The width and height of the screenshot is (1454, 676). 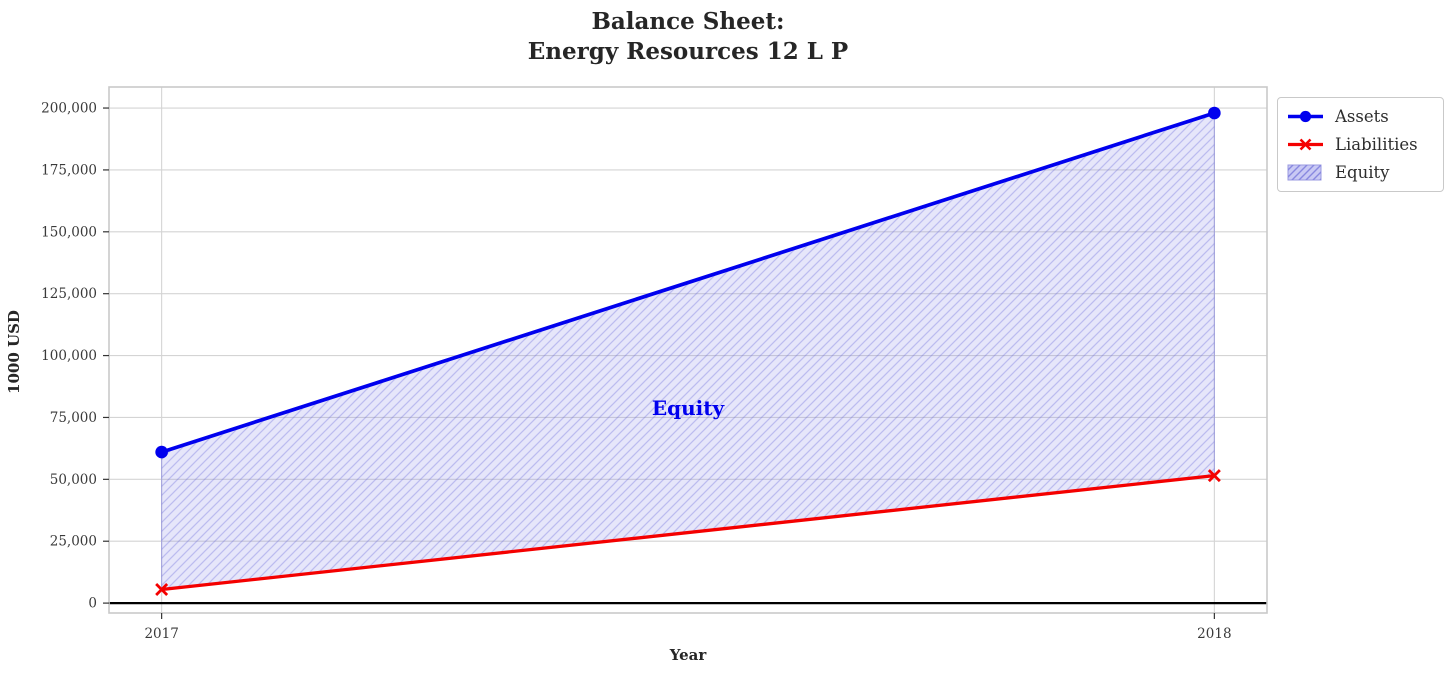 What do you see at coordinates (92, 604) in the screenshot?
I see `y-tick-label: 0` at bounding box center [92, 604].